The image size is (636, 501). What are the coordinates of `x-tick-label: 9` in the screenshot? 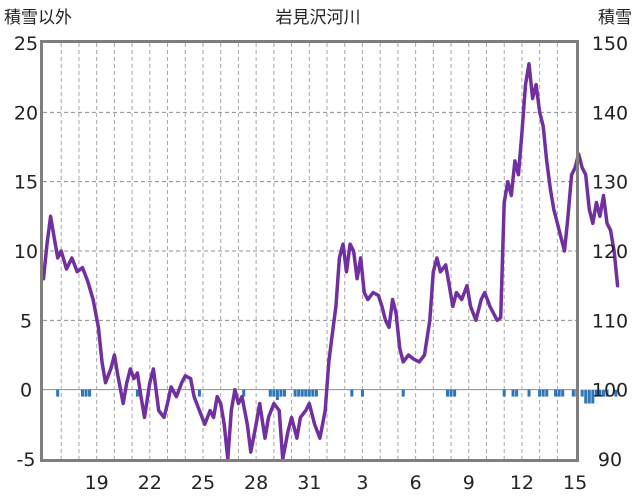 It's located at (469, 483).